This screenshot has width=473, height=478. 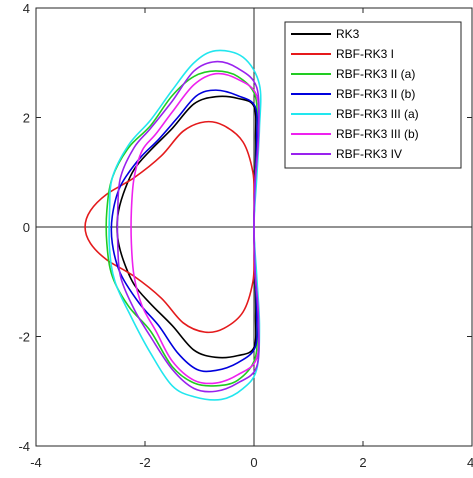 What do you see at coordinates (377, 134) in the screenshot?
I see `legend-label: RBF-RK3 III (b)` at bounding box center [377, 134].